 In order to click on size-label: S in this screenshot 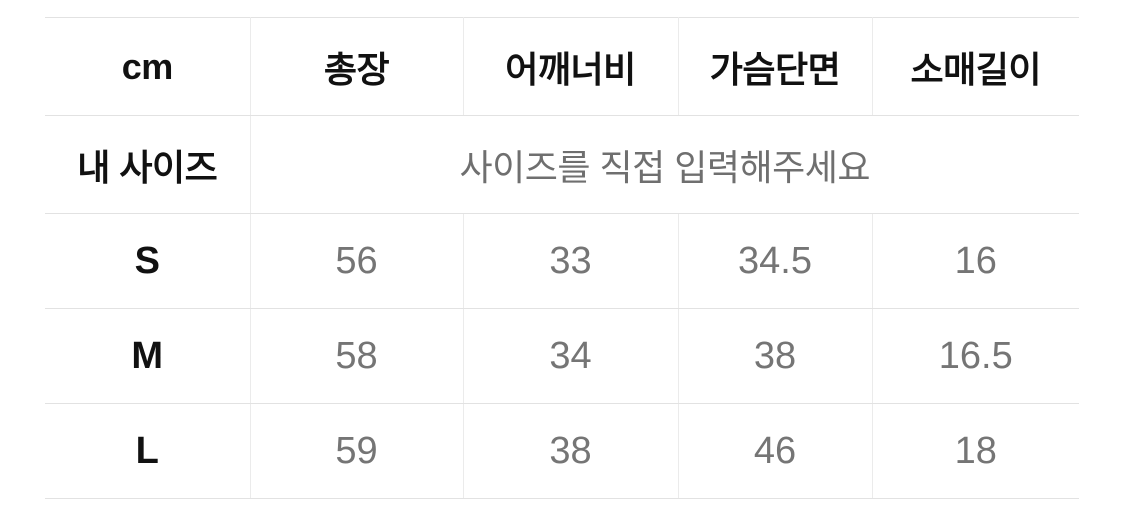, I will do `click(147, 261)`.